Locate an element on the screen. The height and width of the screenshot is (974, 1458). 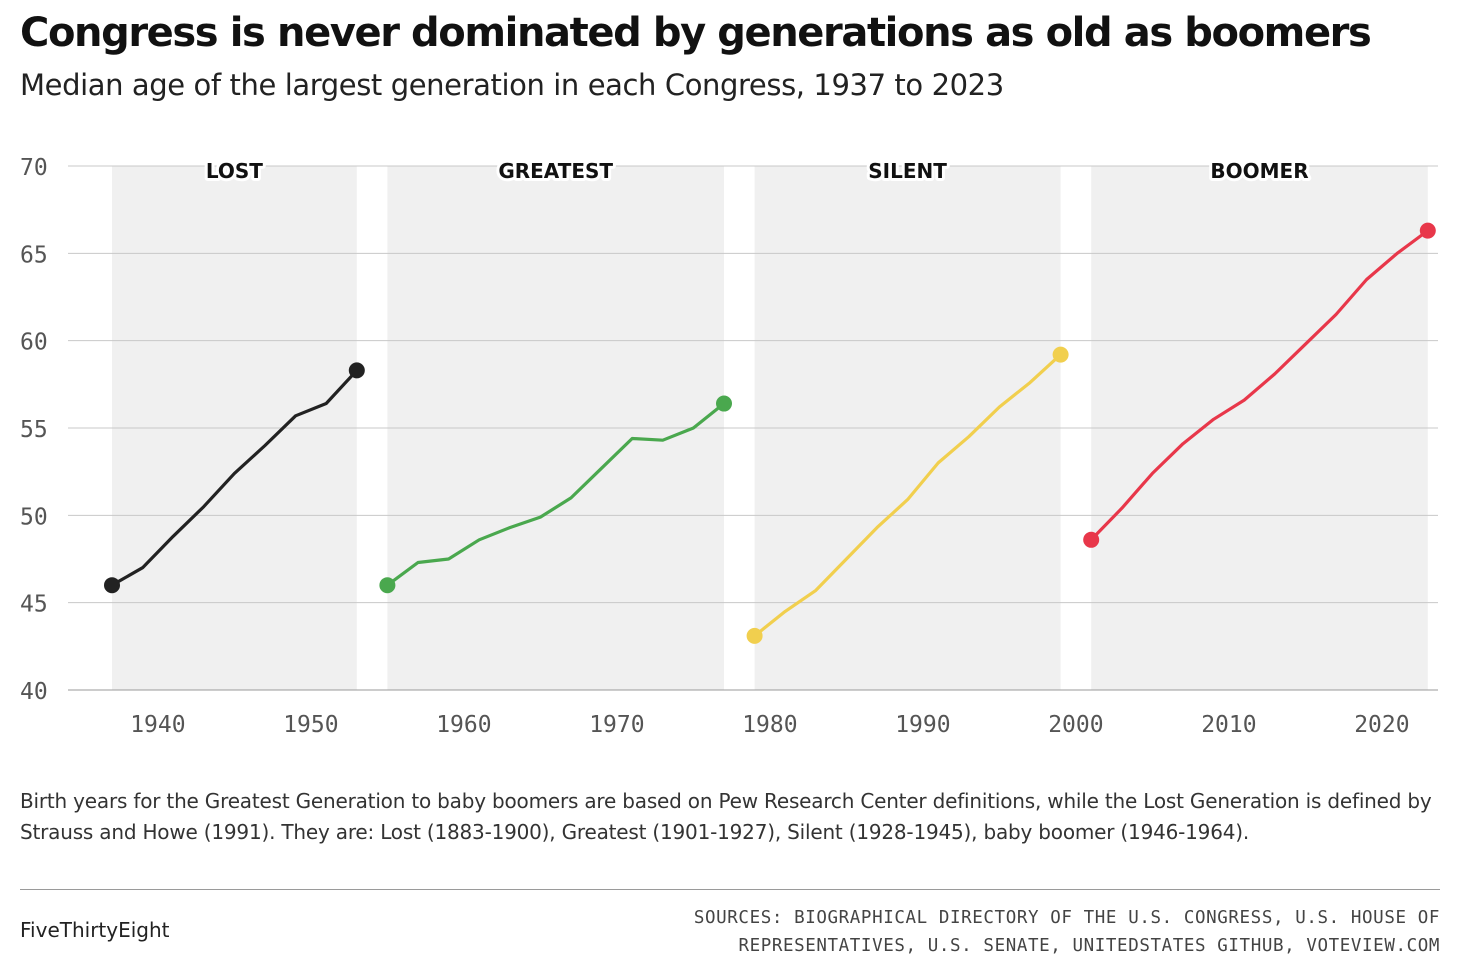
generation-label-boomer: BOOMER is located at coordinates (1259, 171).